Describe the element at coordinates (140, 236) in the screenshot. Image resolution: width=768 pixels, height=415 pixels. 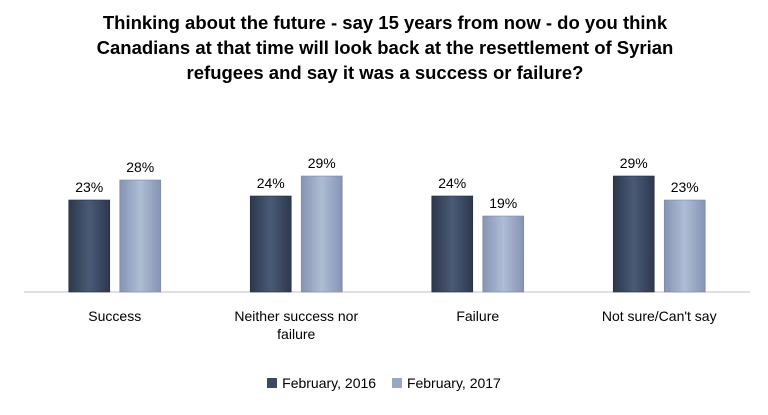
I see `bar-february-2017-success` at that location.